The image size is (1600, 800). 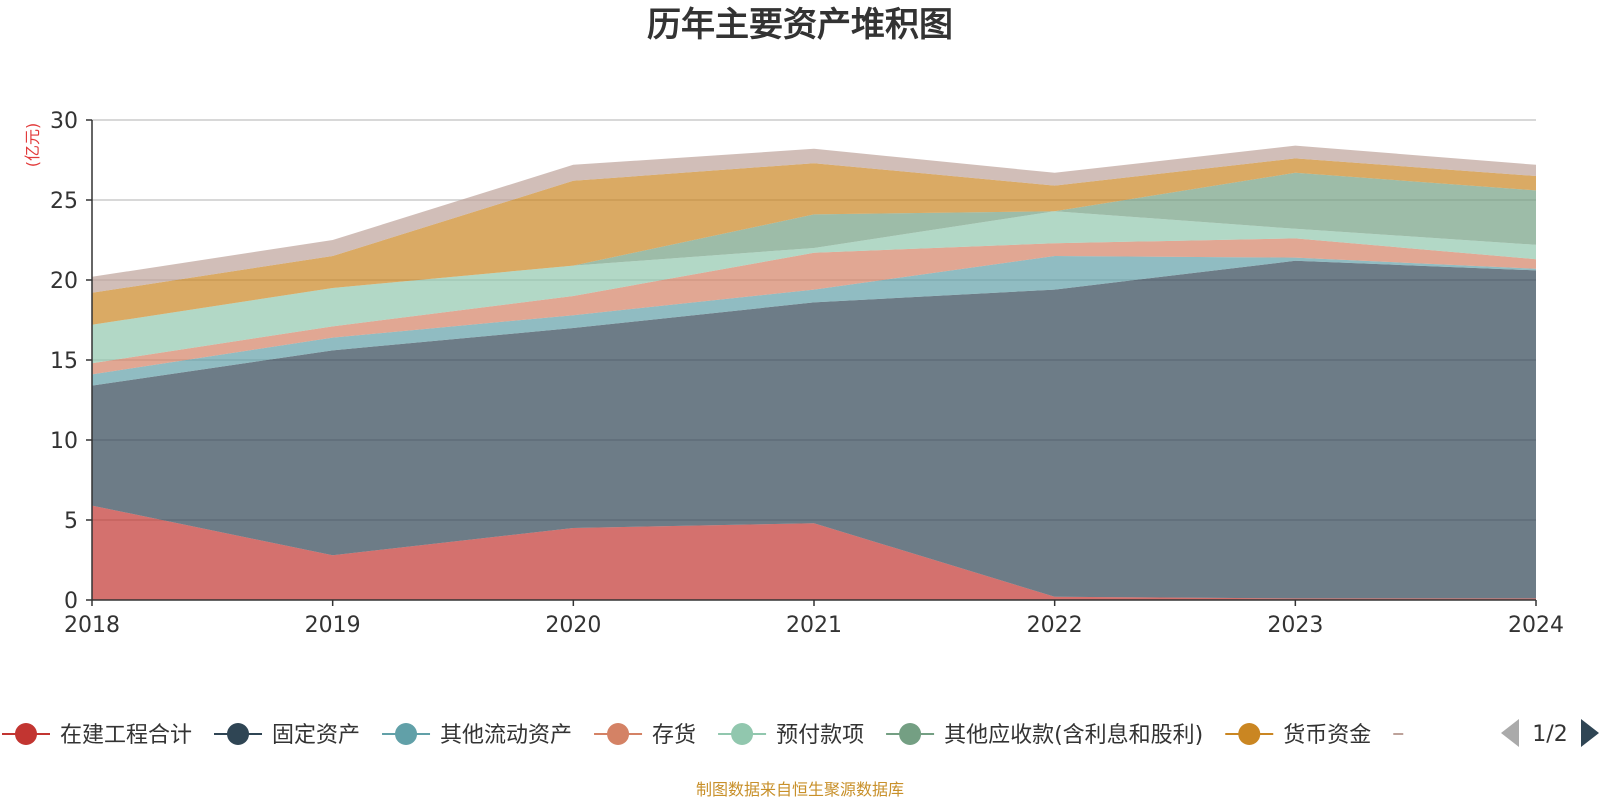 What do you see at coordinates (703, 735) in the screenshot?
I see `legend: 在建工程合计 固定资产 其他流动资产 存货 预付款项 其他应收款(含利息和股利) 货币资金` at bounding box center [703, 735].